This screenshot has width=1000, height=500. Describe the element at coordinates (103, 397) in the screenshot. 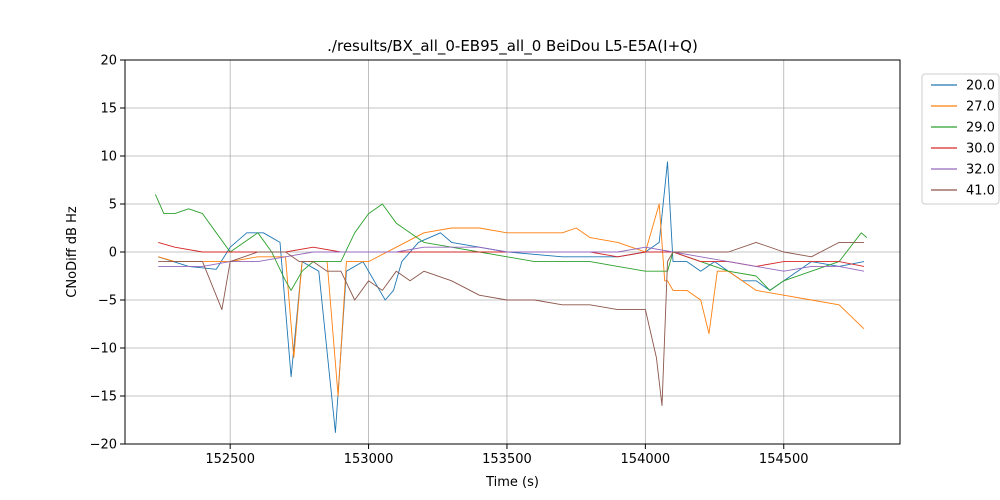

I see `y-tick-label: −15` at that location.